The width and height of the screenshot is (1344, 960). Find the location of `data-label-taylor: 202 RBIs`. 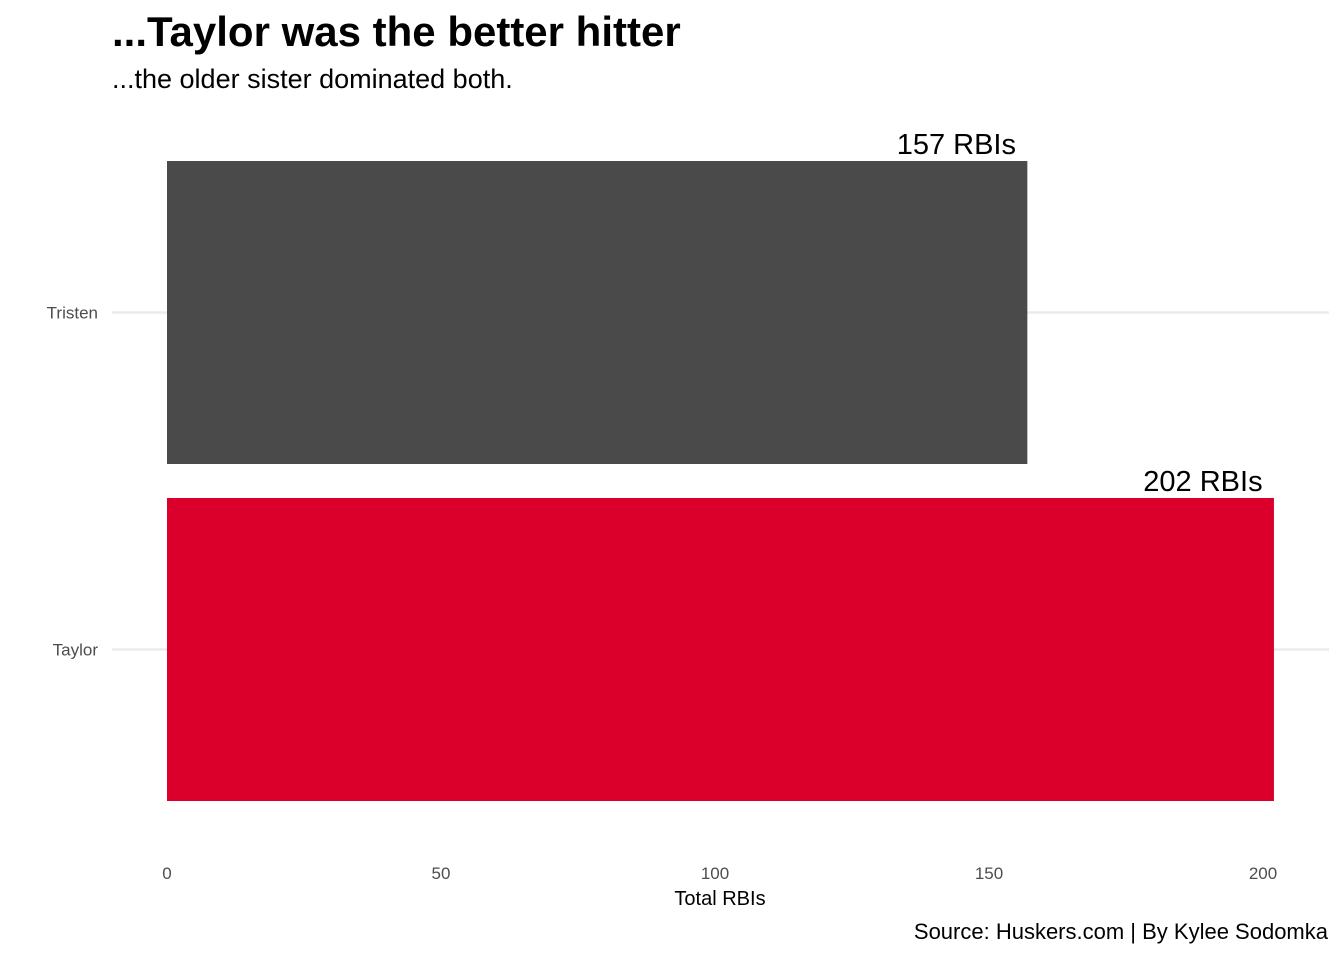

data-label-taylor: 202 RBIs is located at coordinates (1202, 482).